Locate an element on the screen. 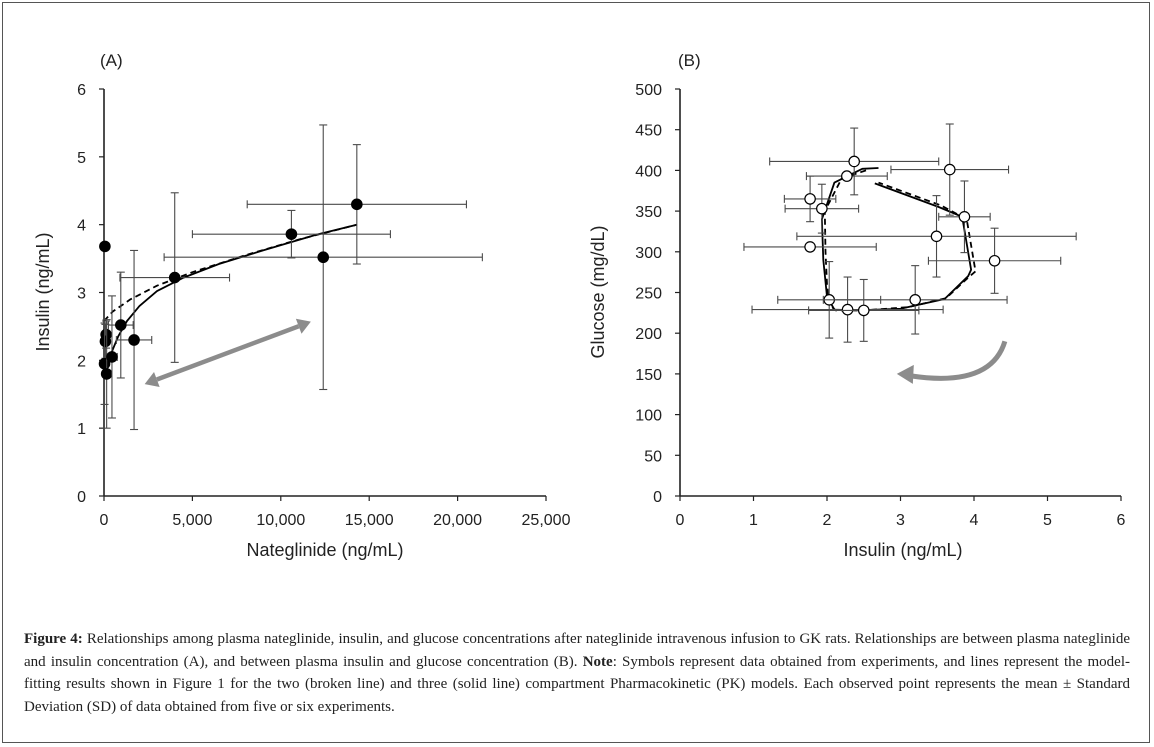  x-tick-label: 4 is located at coordinates (974, 520).